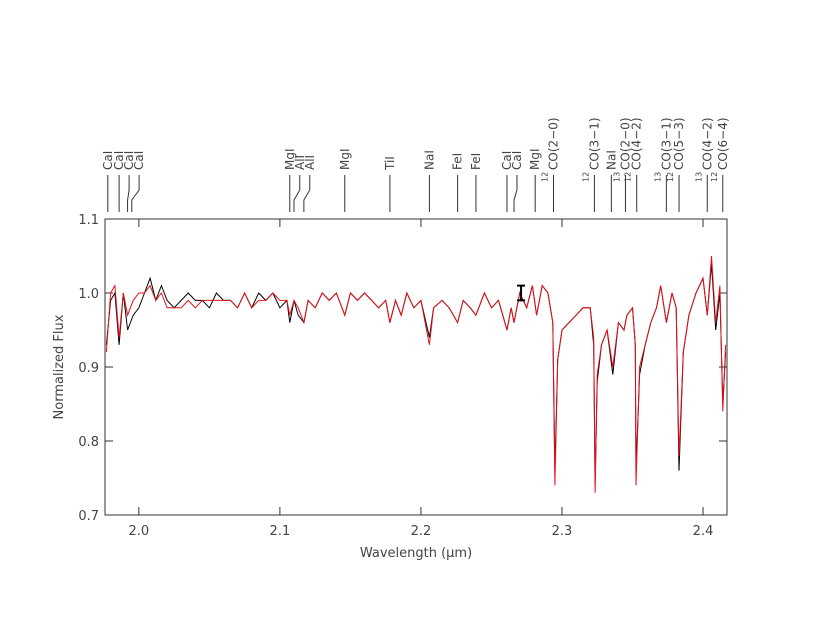 Image resolution: width=830 pixels, height=623 pixels. What do you see at coordinates (88, 368) in the screenshot?
I see `y-tick-label: 0.9` at bounding box center [88, 368].